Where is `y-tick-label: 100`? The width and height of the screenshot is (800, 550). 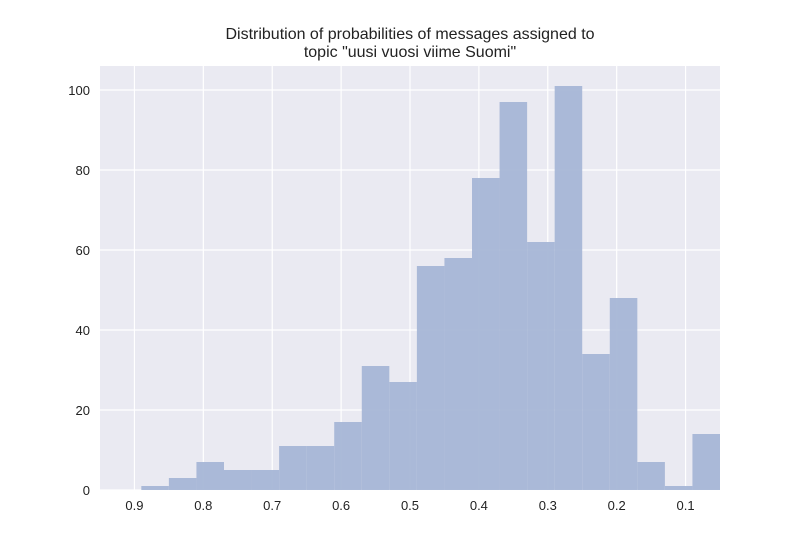
y-tick-label: 100 is located at coordinates (79, 90).